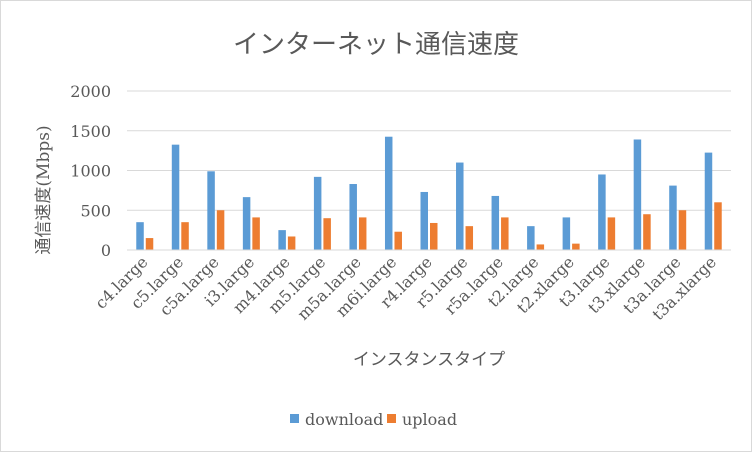  What do you see at coordinates (391, 418) in the screenshot?
I see `legend-swatch-upload` at bounding box center [391, 418].